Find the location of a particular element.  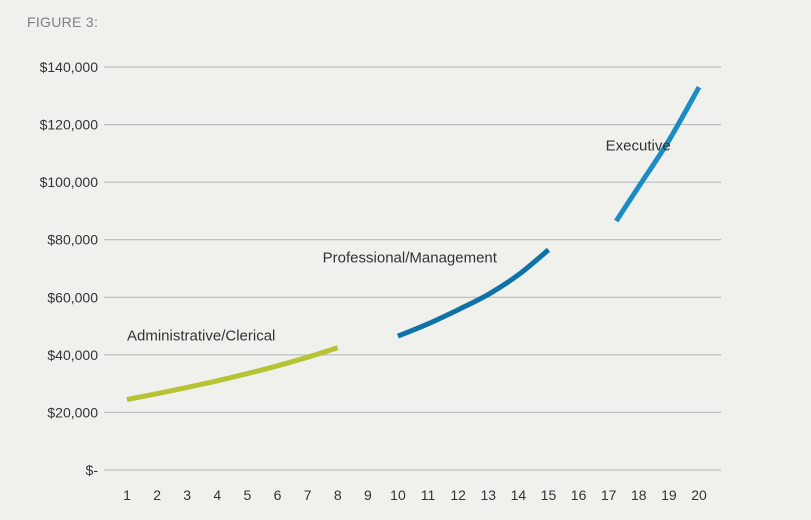

x-tick-label: 14 is located at coordinates (519, 495).